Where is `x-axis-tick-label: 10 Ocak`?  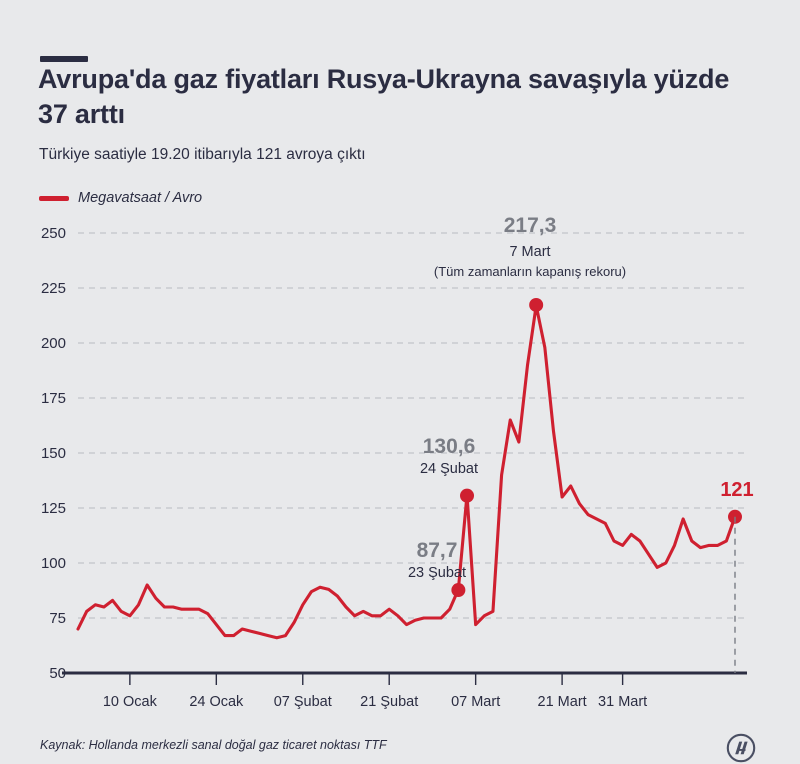
x-axis-tick-label: 10 Ocak is located at coordinates (130, 702).